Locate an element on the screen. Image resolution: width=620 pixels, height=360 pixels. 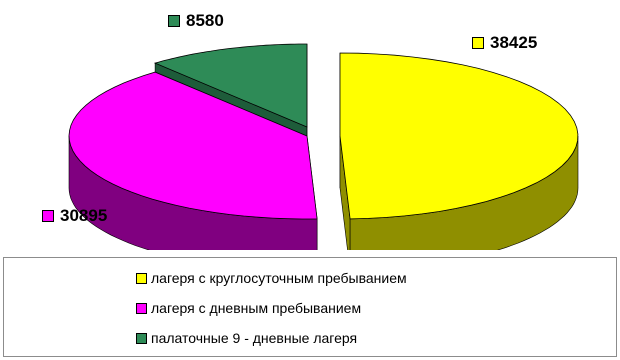
legend-label-round-the-clock: лагеря с круглосуточным пребыванием is located at coordinates (279, 278).